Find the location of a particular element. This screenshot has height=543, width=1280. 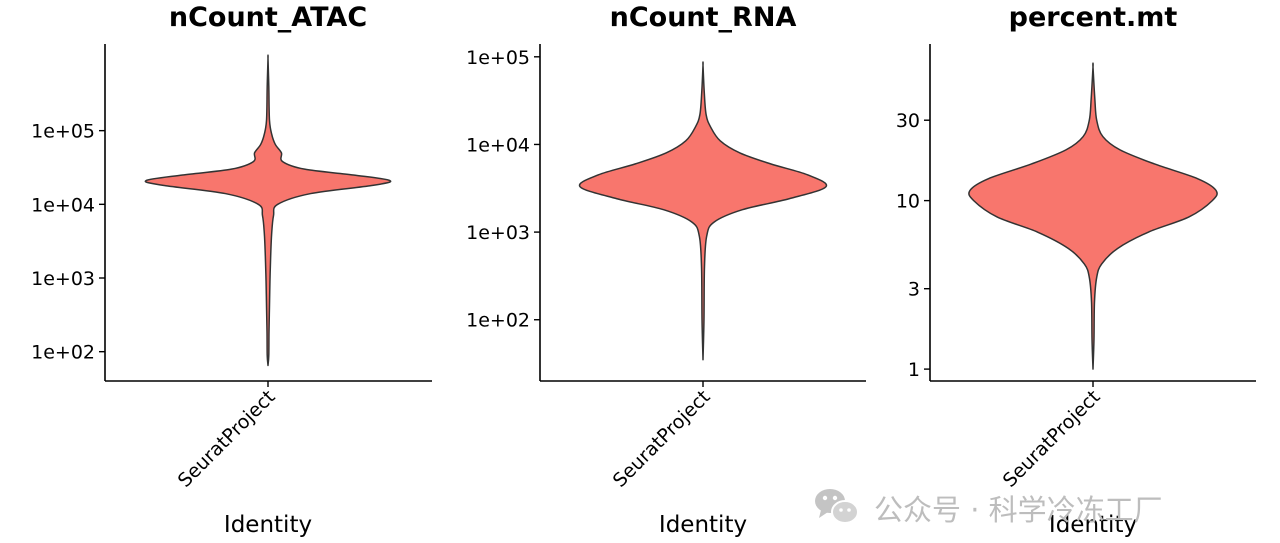

panel-title: nCount_ATAC is located at coordinates (268, 17).